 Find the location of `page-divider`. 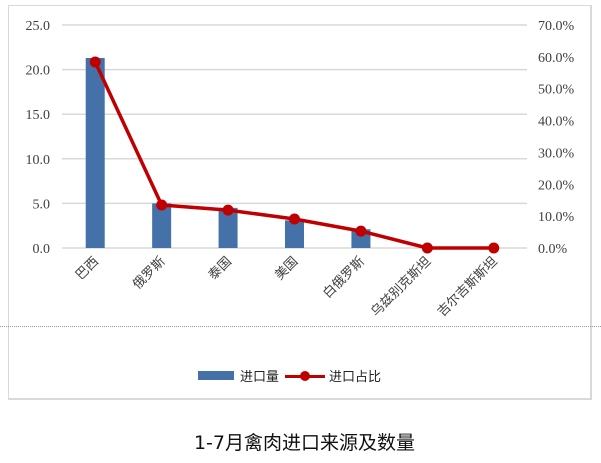

page-divider is located at coordinates (300, 326).